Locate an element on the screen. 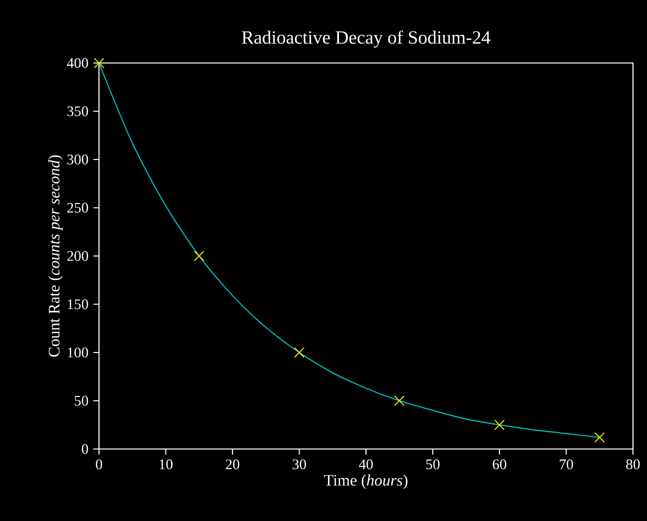 This screenshot has height=521, width=647. x-tick-label: 50 is located at coordinates (433, 464).